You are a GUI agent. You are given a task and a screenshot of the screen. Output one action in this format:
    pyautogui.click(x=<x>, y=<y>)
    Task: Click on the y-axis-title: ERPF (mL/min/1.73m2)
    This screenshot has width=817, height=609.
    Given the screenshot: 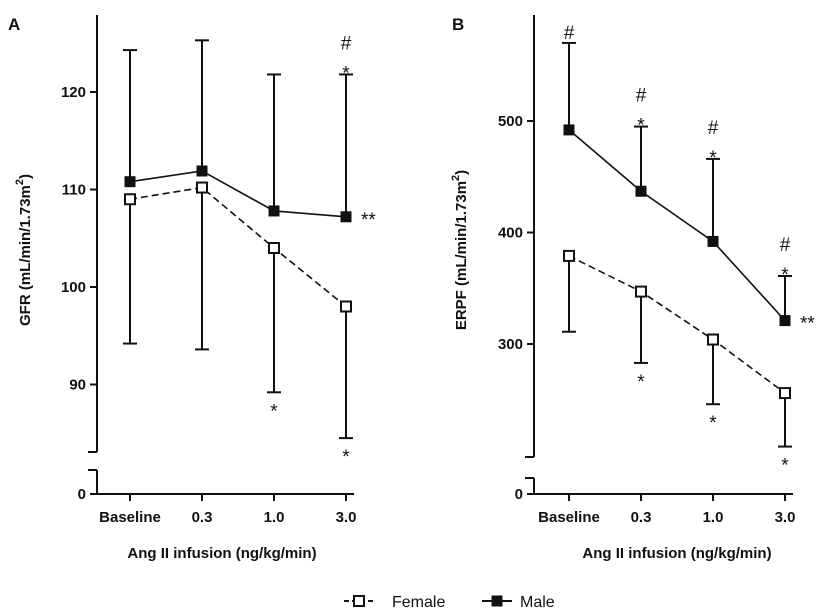 What is the action you would take?
    pyautogui.click(x=460, y=250)
    